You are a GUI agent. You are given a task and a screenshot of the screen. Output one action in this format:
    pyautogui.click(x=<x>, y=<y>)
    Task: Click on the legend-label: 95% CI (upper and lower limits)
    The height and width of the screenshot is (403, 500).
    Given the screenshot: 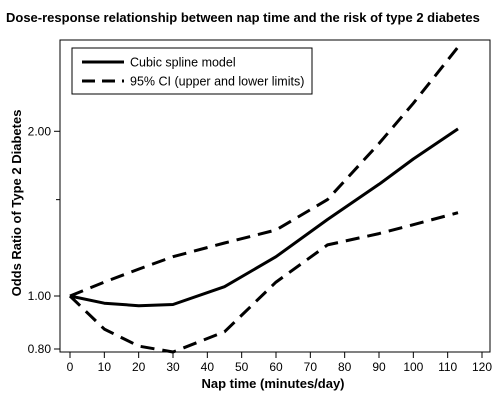 What is the action you would take?
    pyautogui.click(x=217, y=82)
    